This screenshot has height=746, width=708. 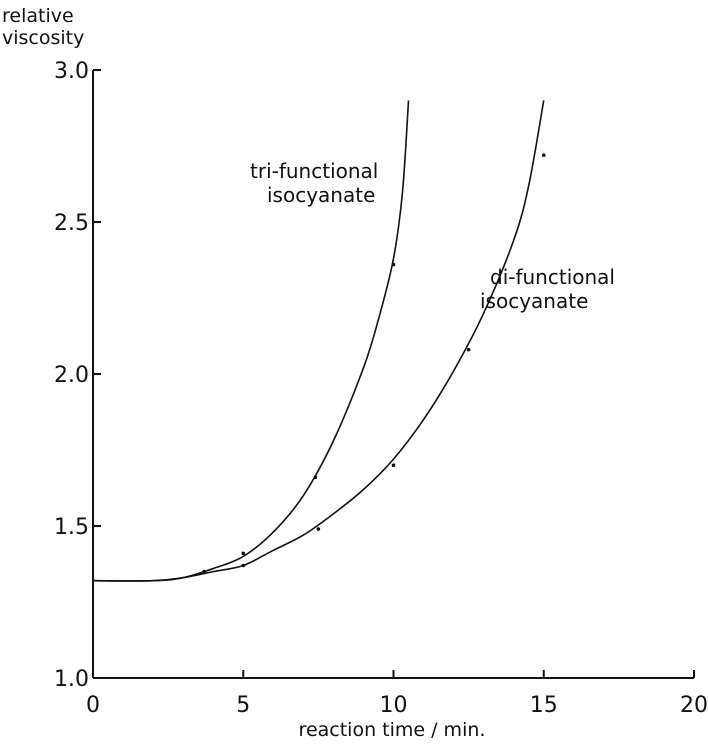 What do you see at coordinates (38, 16) in the screenshot?
I see `y-axis-label-line1: relative` at bounding box center [38, 16].